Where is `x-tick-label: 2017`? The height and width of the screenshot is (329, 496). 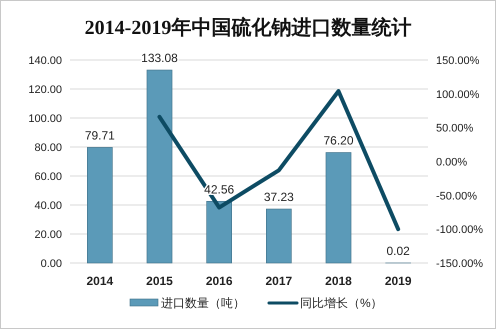
x-tick-label: 2017 is located at coordinates (279, 281).